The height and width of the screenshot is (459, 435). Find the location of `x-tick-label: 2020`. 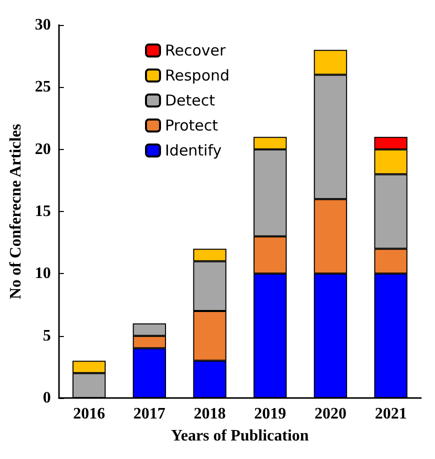

x-tick-label: 2020 is located at coordinates (330, 414).